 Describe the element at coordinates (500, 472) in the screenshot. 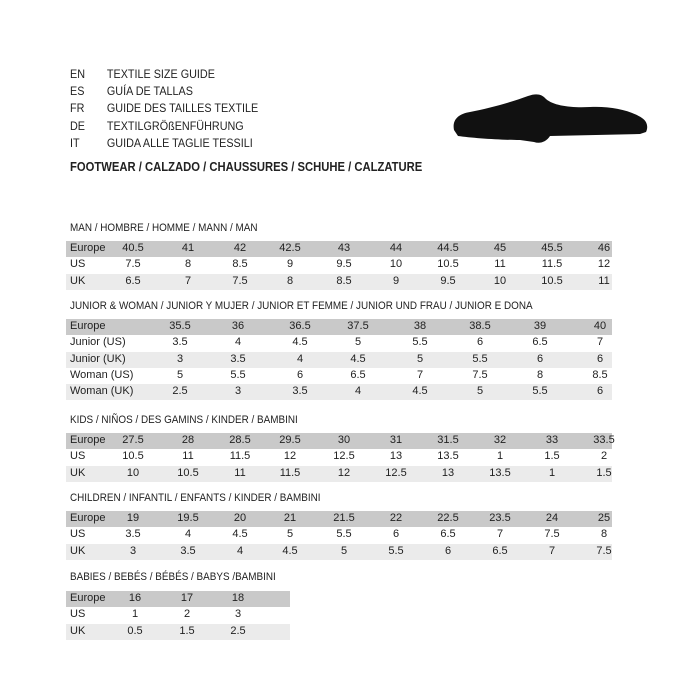

I see `size-cell: 13.5` at that location.